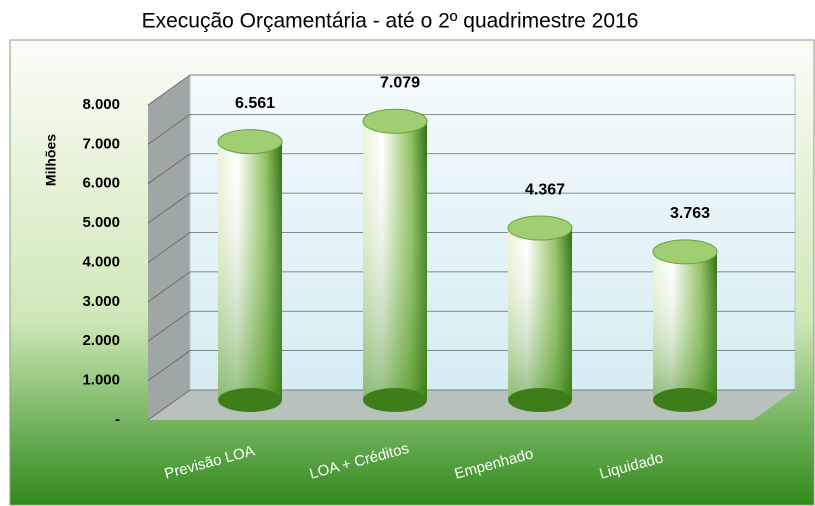 Image resolution: width=815 pixels, height=506 pixels. What do you see at coordinates (545, 189) in the screenshot?
I see `value-label: 4.367` at bounding box center [545, 189].